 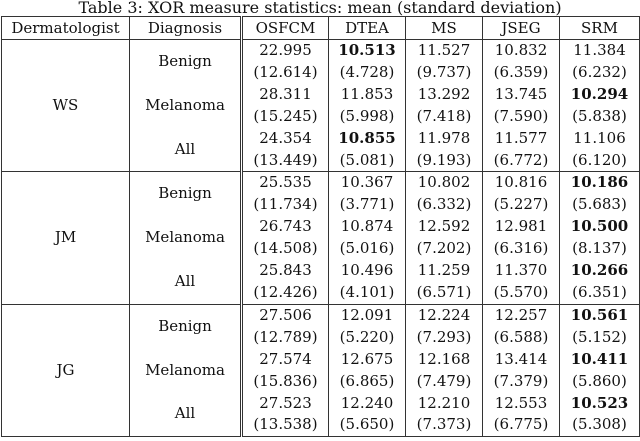 I want to click on diagnosis-cell: Melanoma, so click(x=186, y=105).